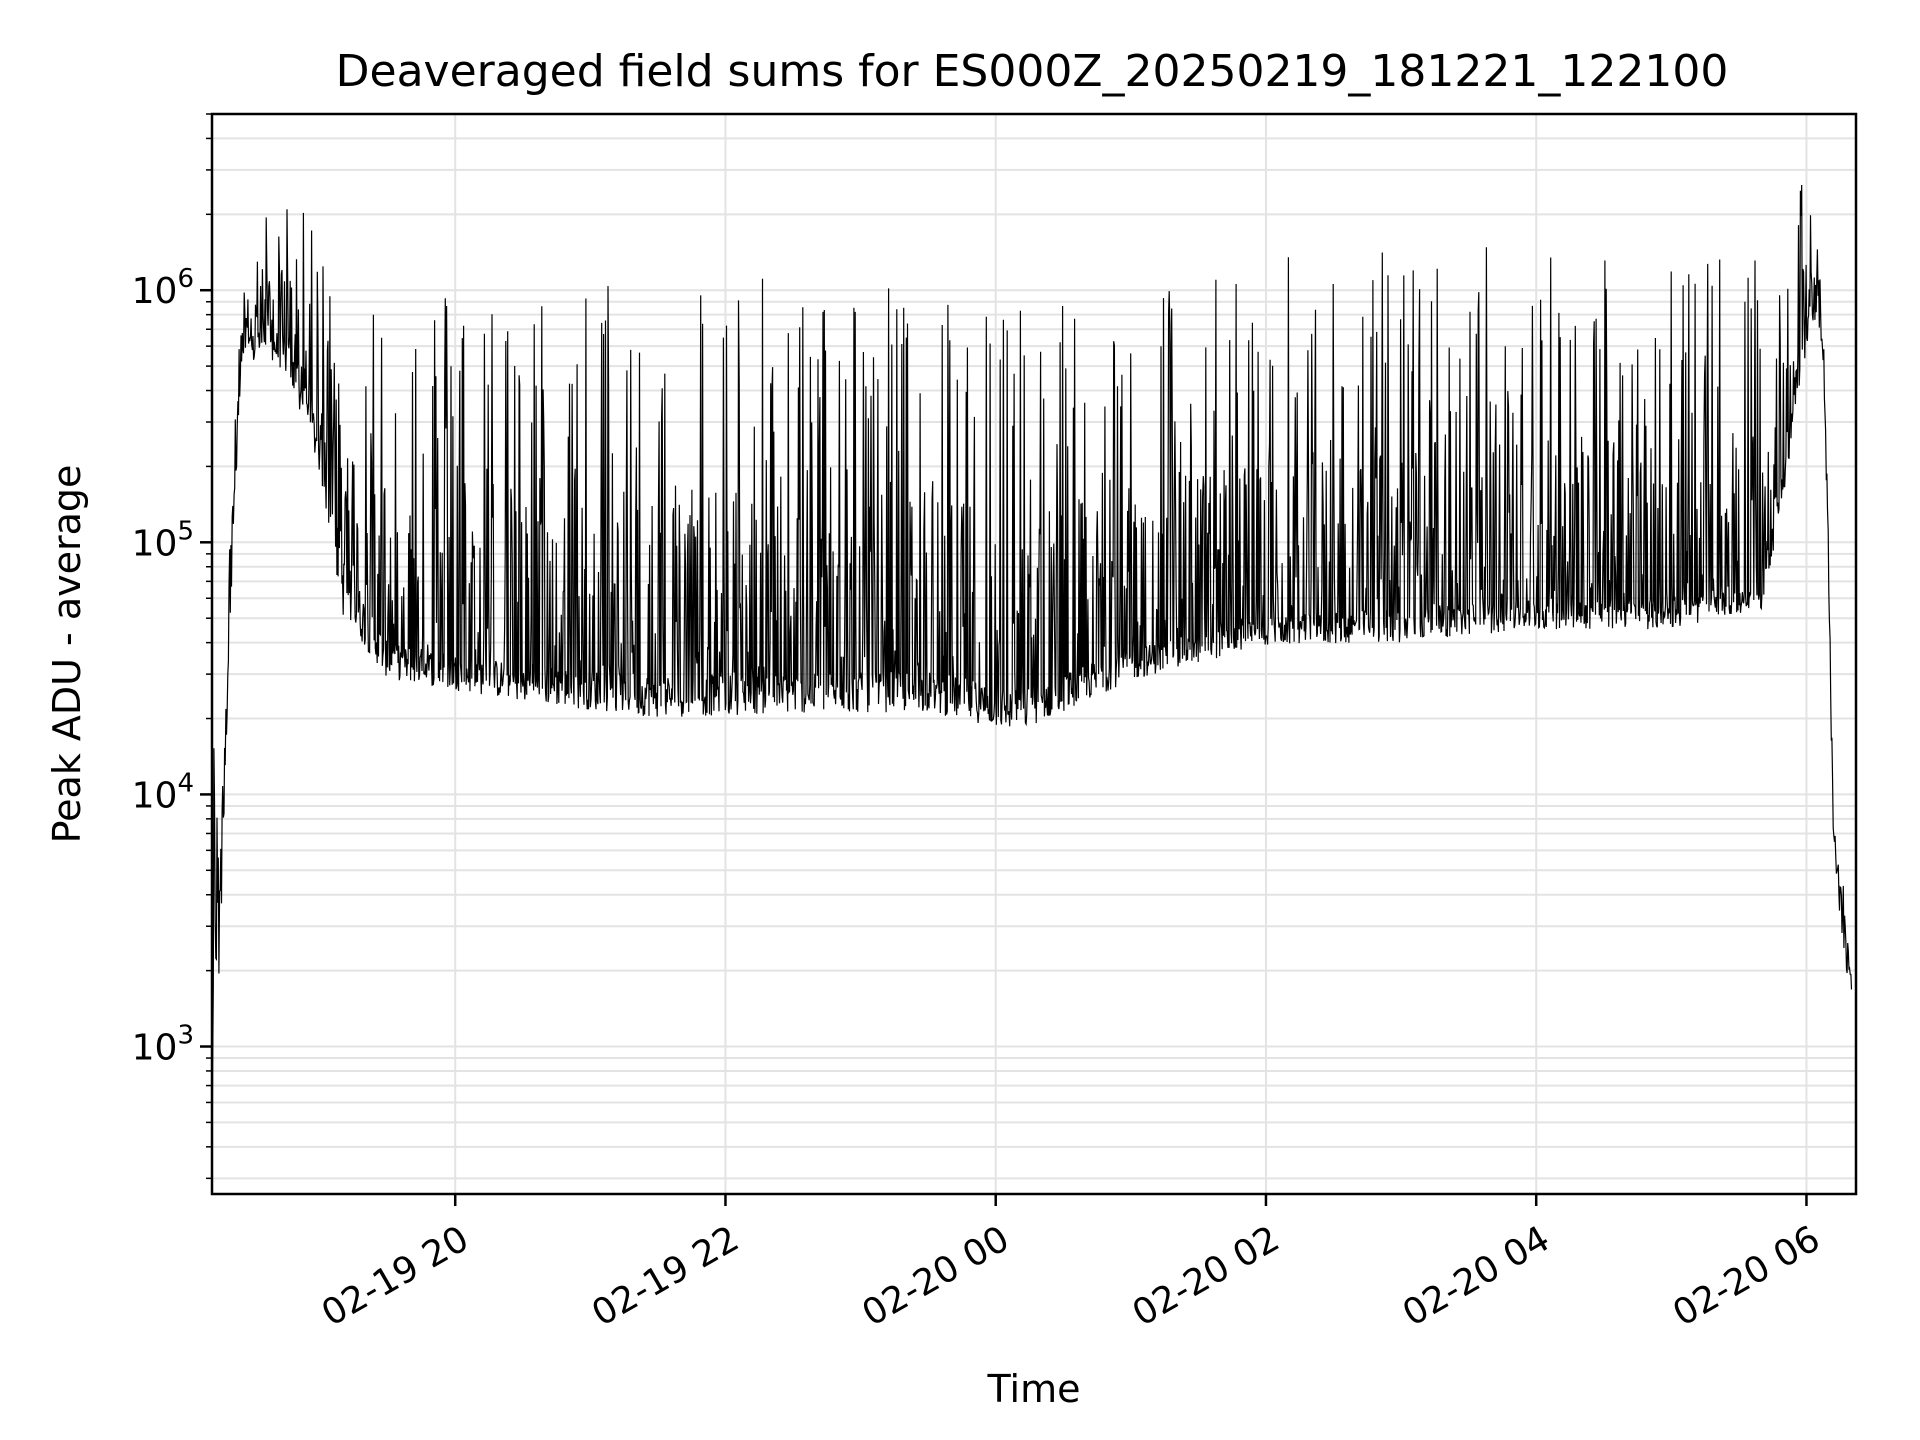  I want to click on y-axis: 10³ 10⁴ 10⁵ 10⁶, so click(172, 646).